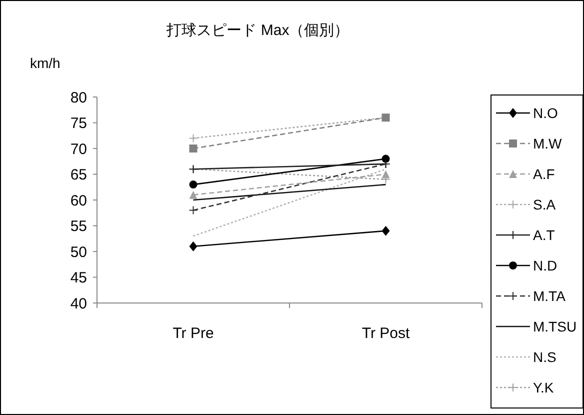  I want to click on y-tick-label: 60, so click(78, 201).